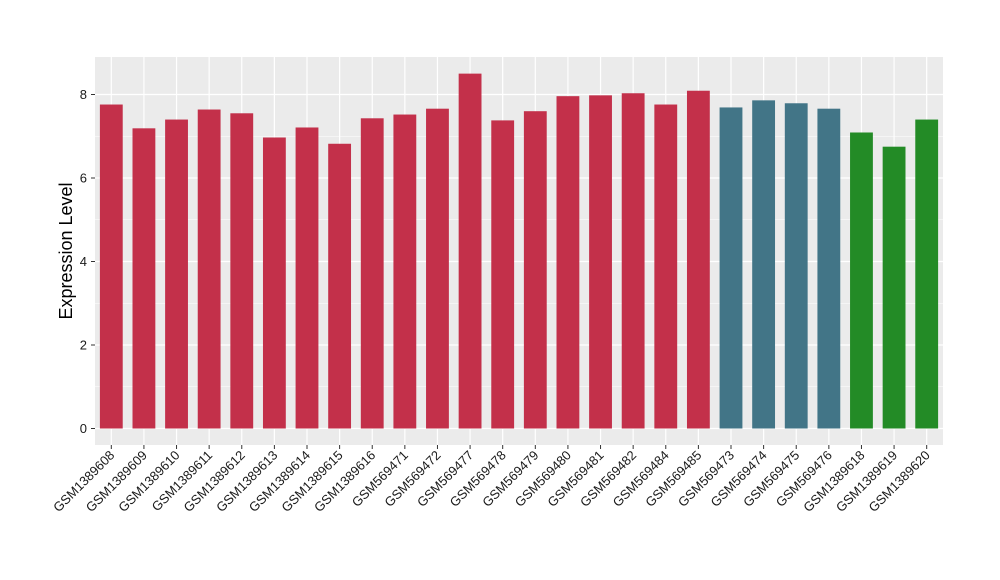  What do you see at coordinates (861, 280) in the screenshot?
I see `bar-GSM1389618` at bounding box center [861, 280].